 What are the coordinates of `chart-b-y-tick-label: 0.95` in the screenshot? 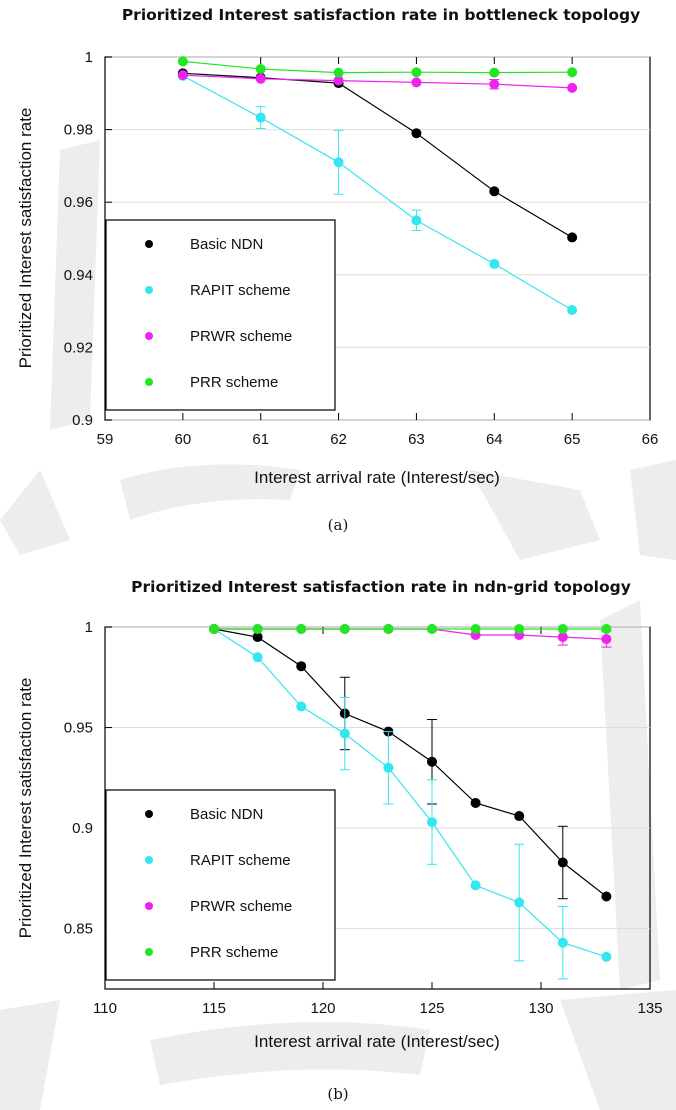 It's located at (78, 728).